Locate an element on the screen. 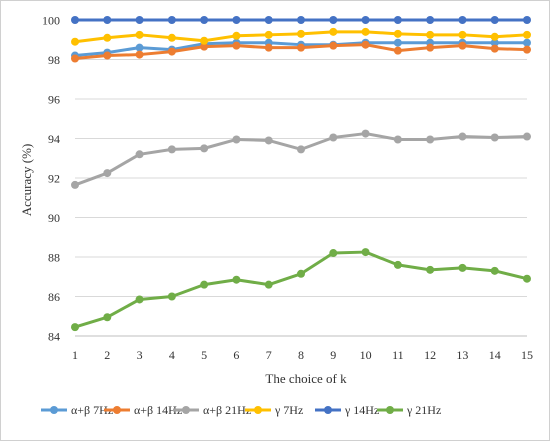  x-axis-label: The choice of k is located at coordinates (306, 378).